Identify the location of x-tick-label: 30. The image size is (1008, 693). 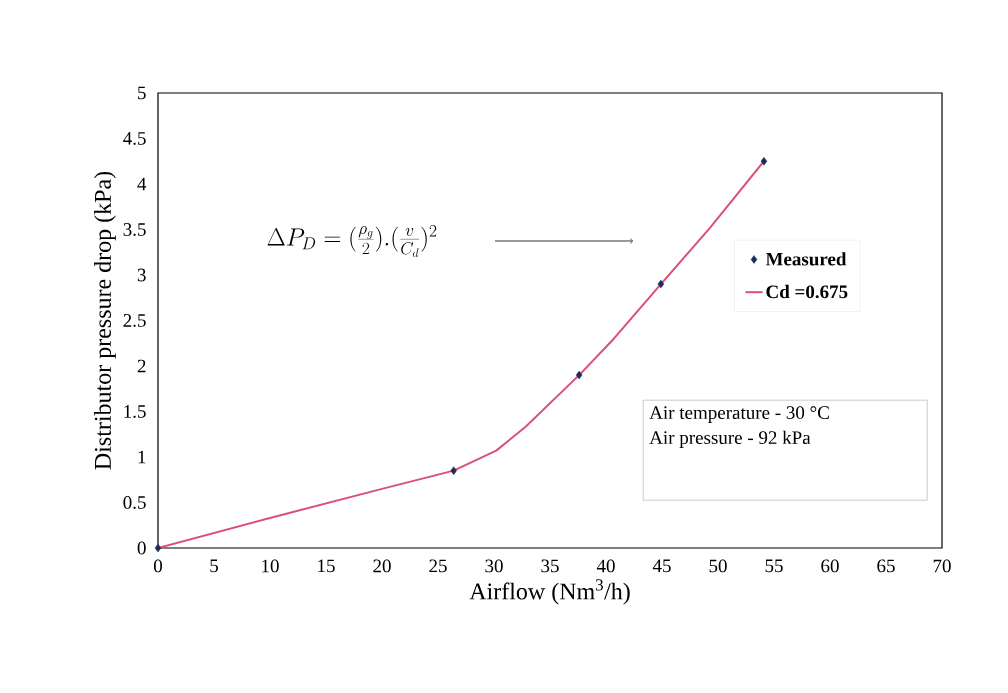
(494, 566).